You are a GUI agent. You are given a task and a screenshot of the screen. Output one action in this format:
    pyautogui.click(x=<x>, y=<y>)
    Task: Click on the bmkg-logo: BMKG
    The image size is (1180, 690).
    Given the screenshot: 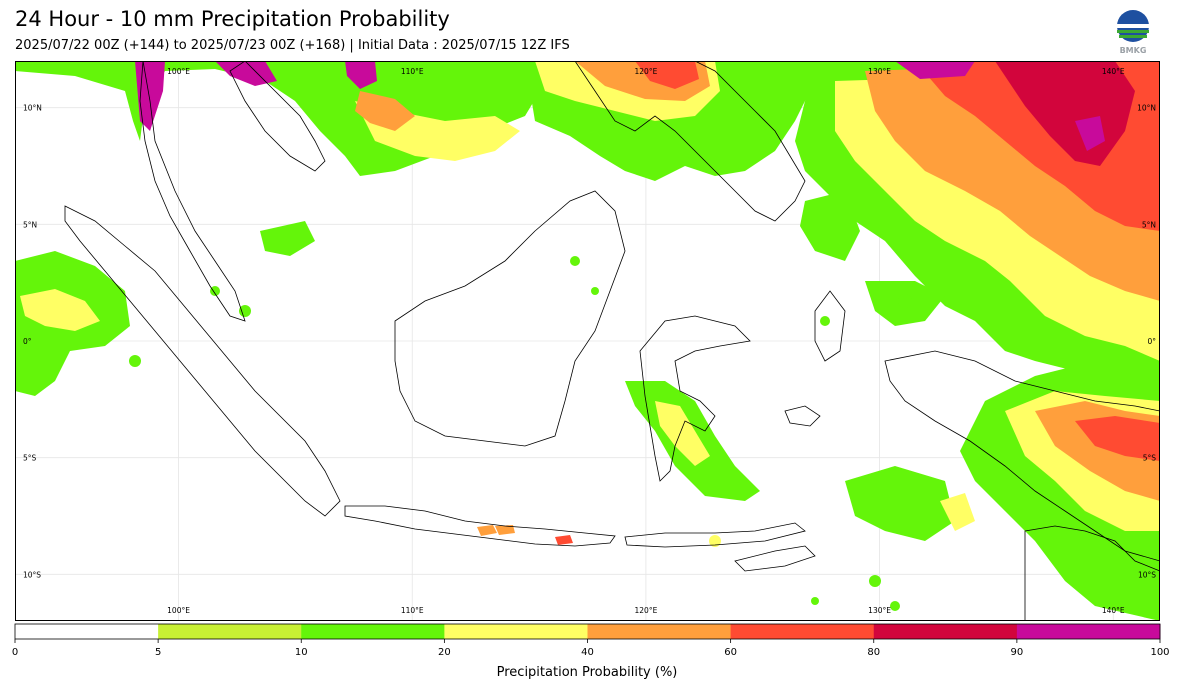 What is the action you would take?
    pyautogui.click(x=1133, y=32)
    